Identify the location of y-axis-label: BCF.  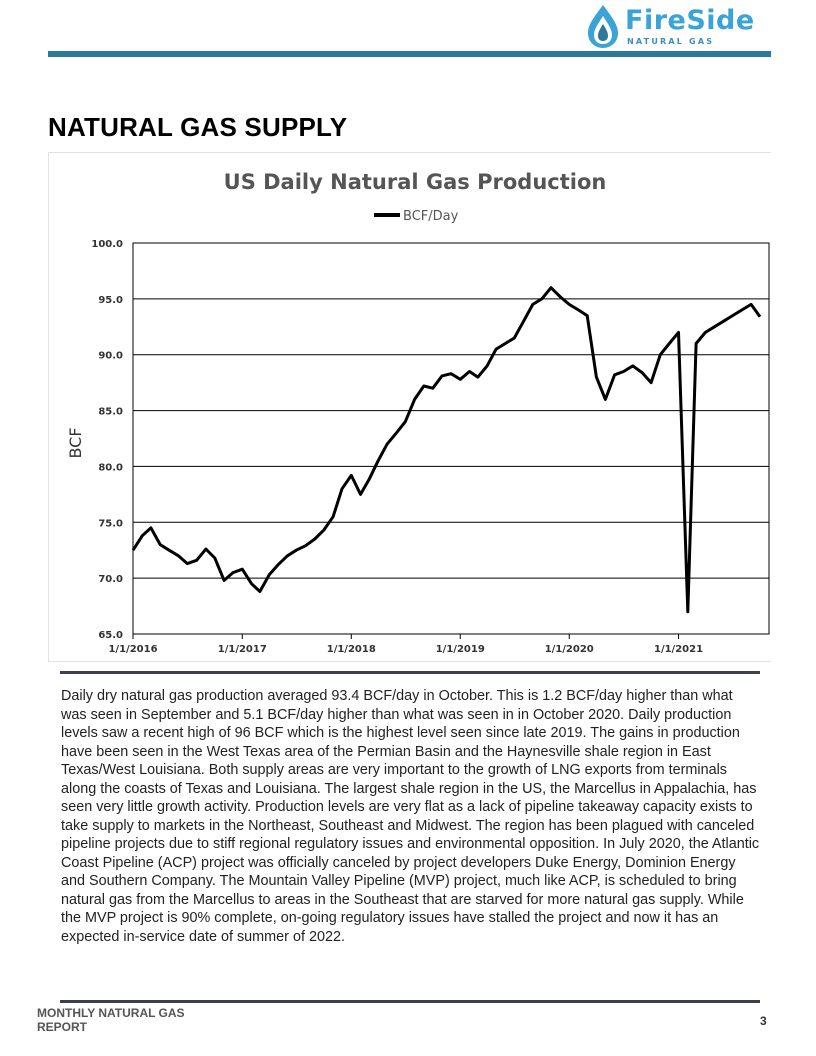
(75, 442).